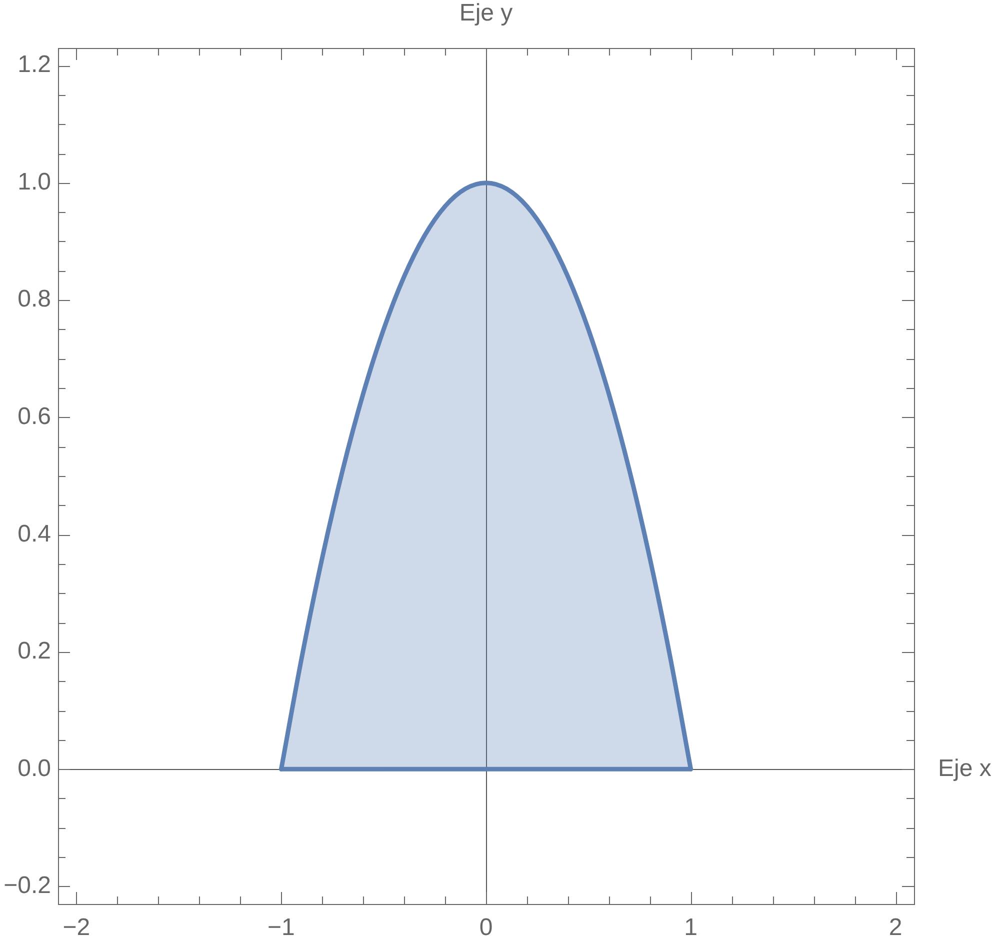 The image size is (998, 946). What do you see at coordinates (27, 886) in the screenshot?
I see `y-tick-label: −0.2` at bounding box center [27, 886].